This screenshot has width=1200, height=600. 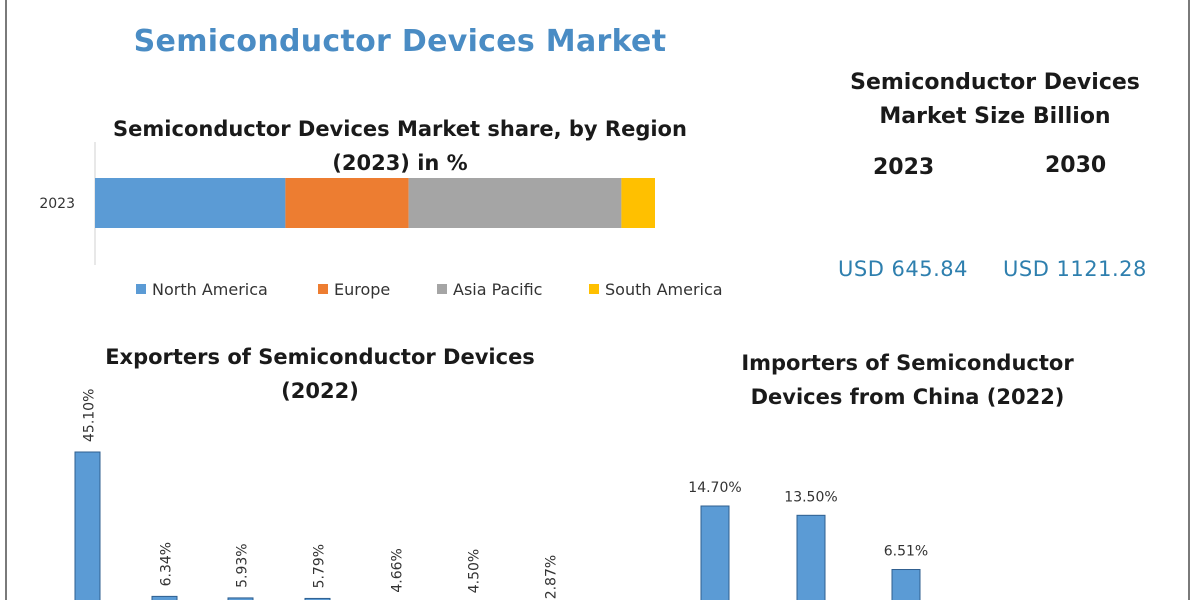 What do you see at coordinates (664, 289) in the screenshot?
I see `legend-label-3: South America` at bounding box center [664, 289].